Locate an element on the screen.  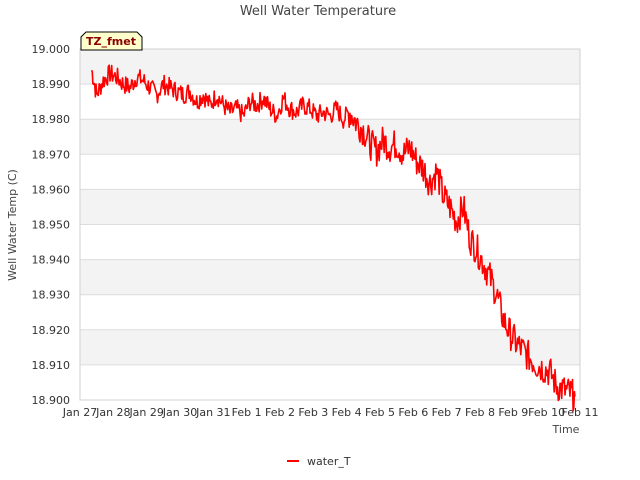
y-tick-label: 18.990 is located at coordinates (51, 84).